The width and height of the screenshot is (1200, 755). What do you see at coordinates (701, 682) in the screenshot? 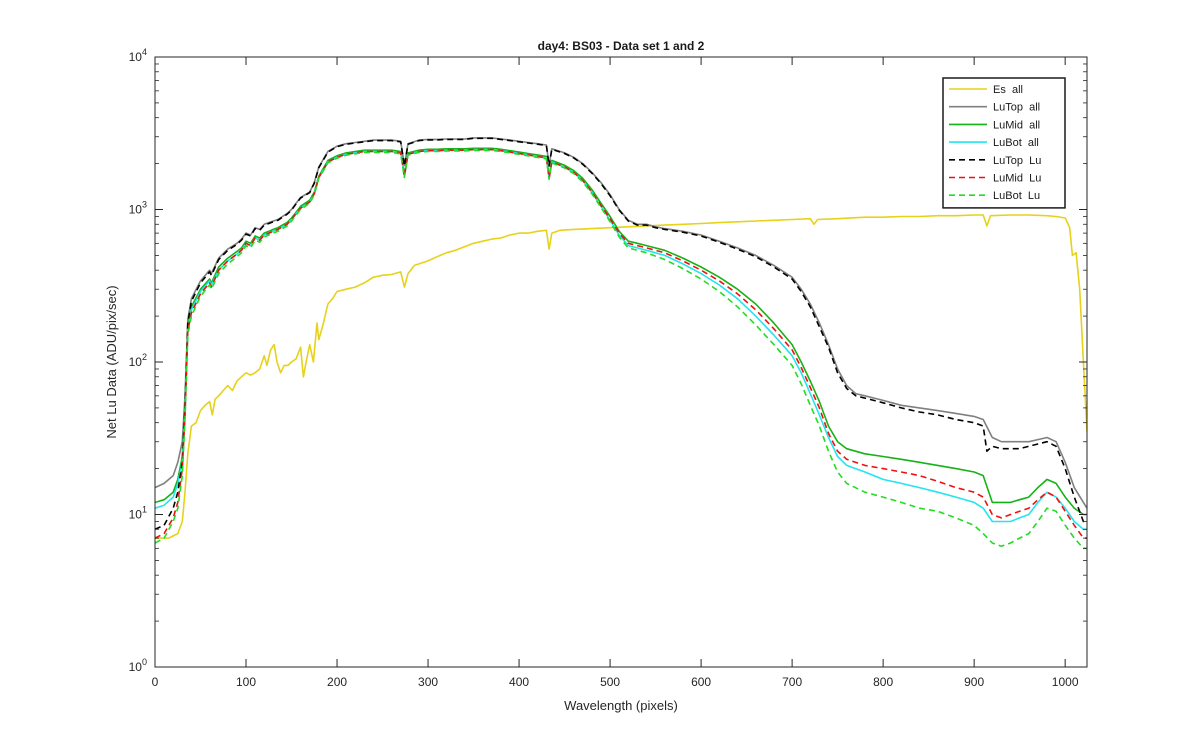
I see `x-tick-label: 600` at bounding box center [701, 682].